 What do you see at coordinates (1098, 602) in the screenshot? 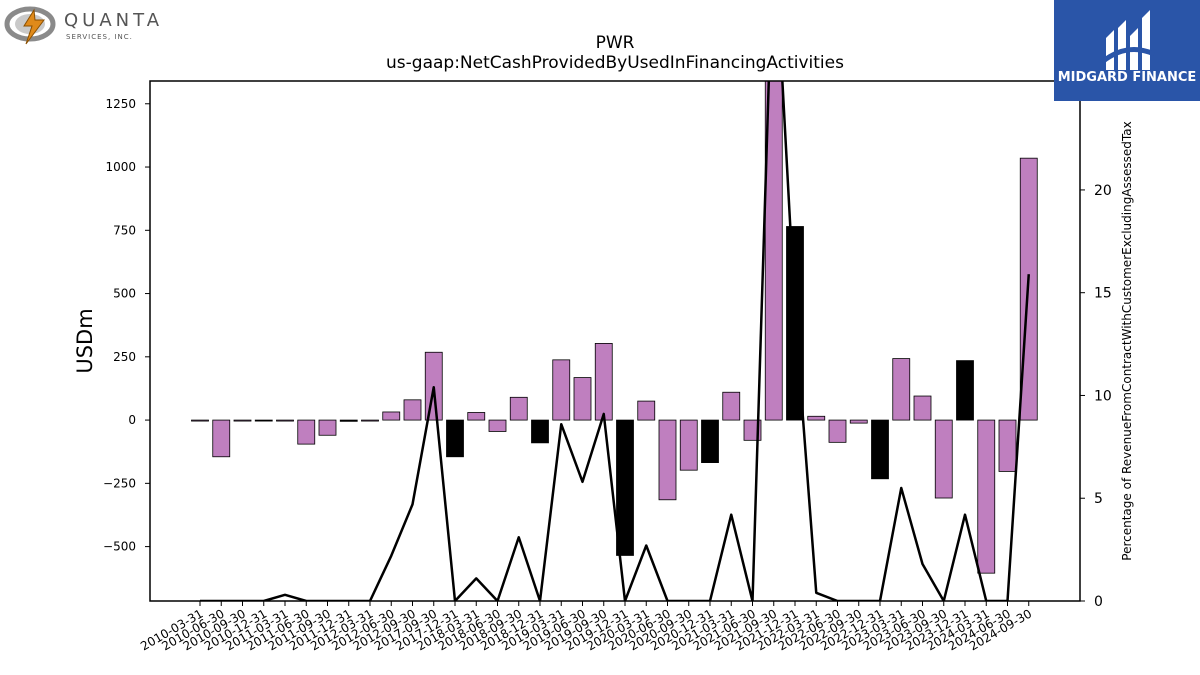
I see `y2-tick-label: 0` at bounding box center [1098, 602].